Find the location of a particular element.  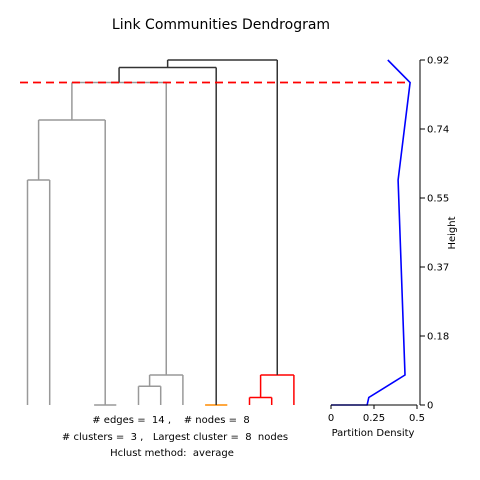

height-tick-label-0: 0 is located at coordinates (430, 406).